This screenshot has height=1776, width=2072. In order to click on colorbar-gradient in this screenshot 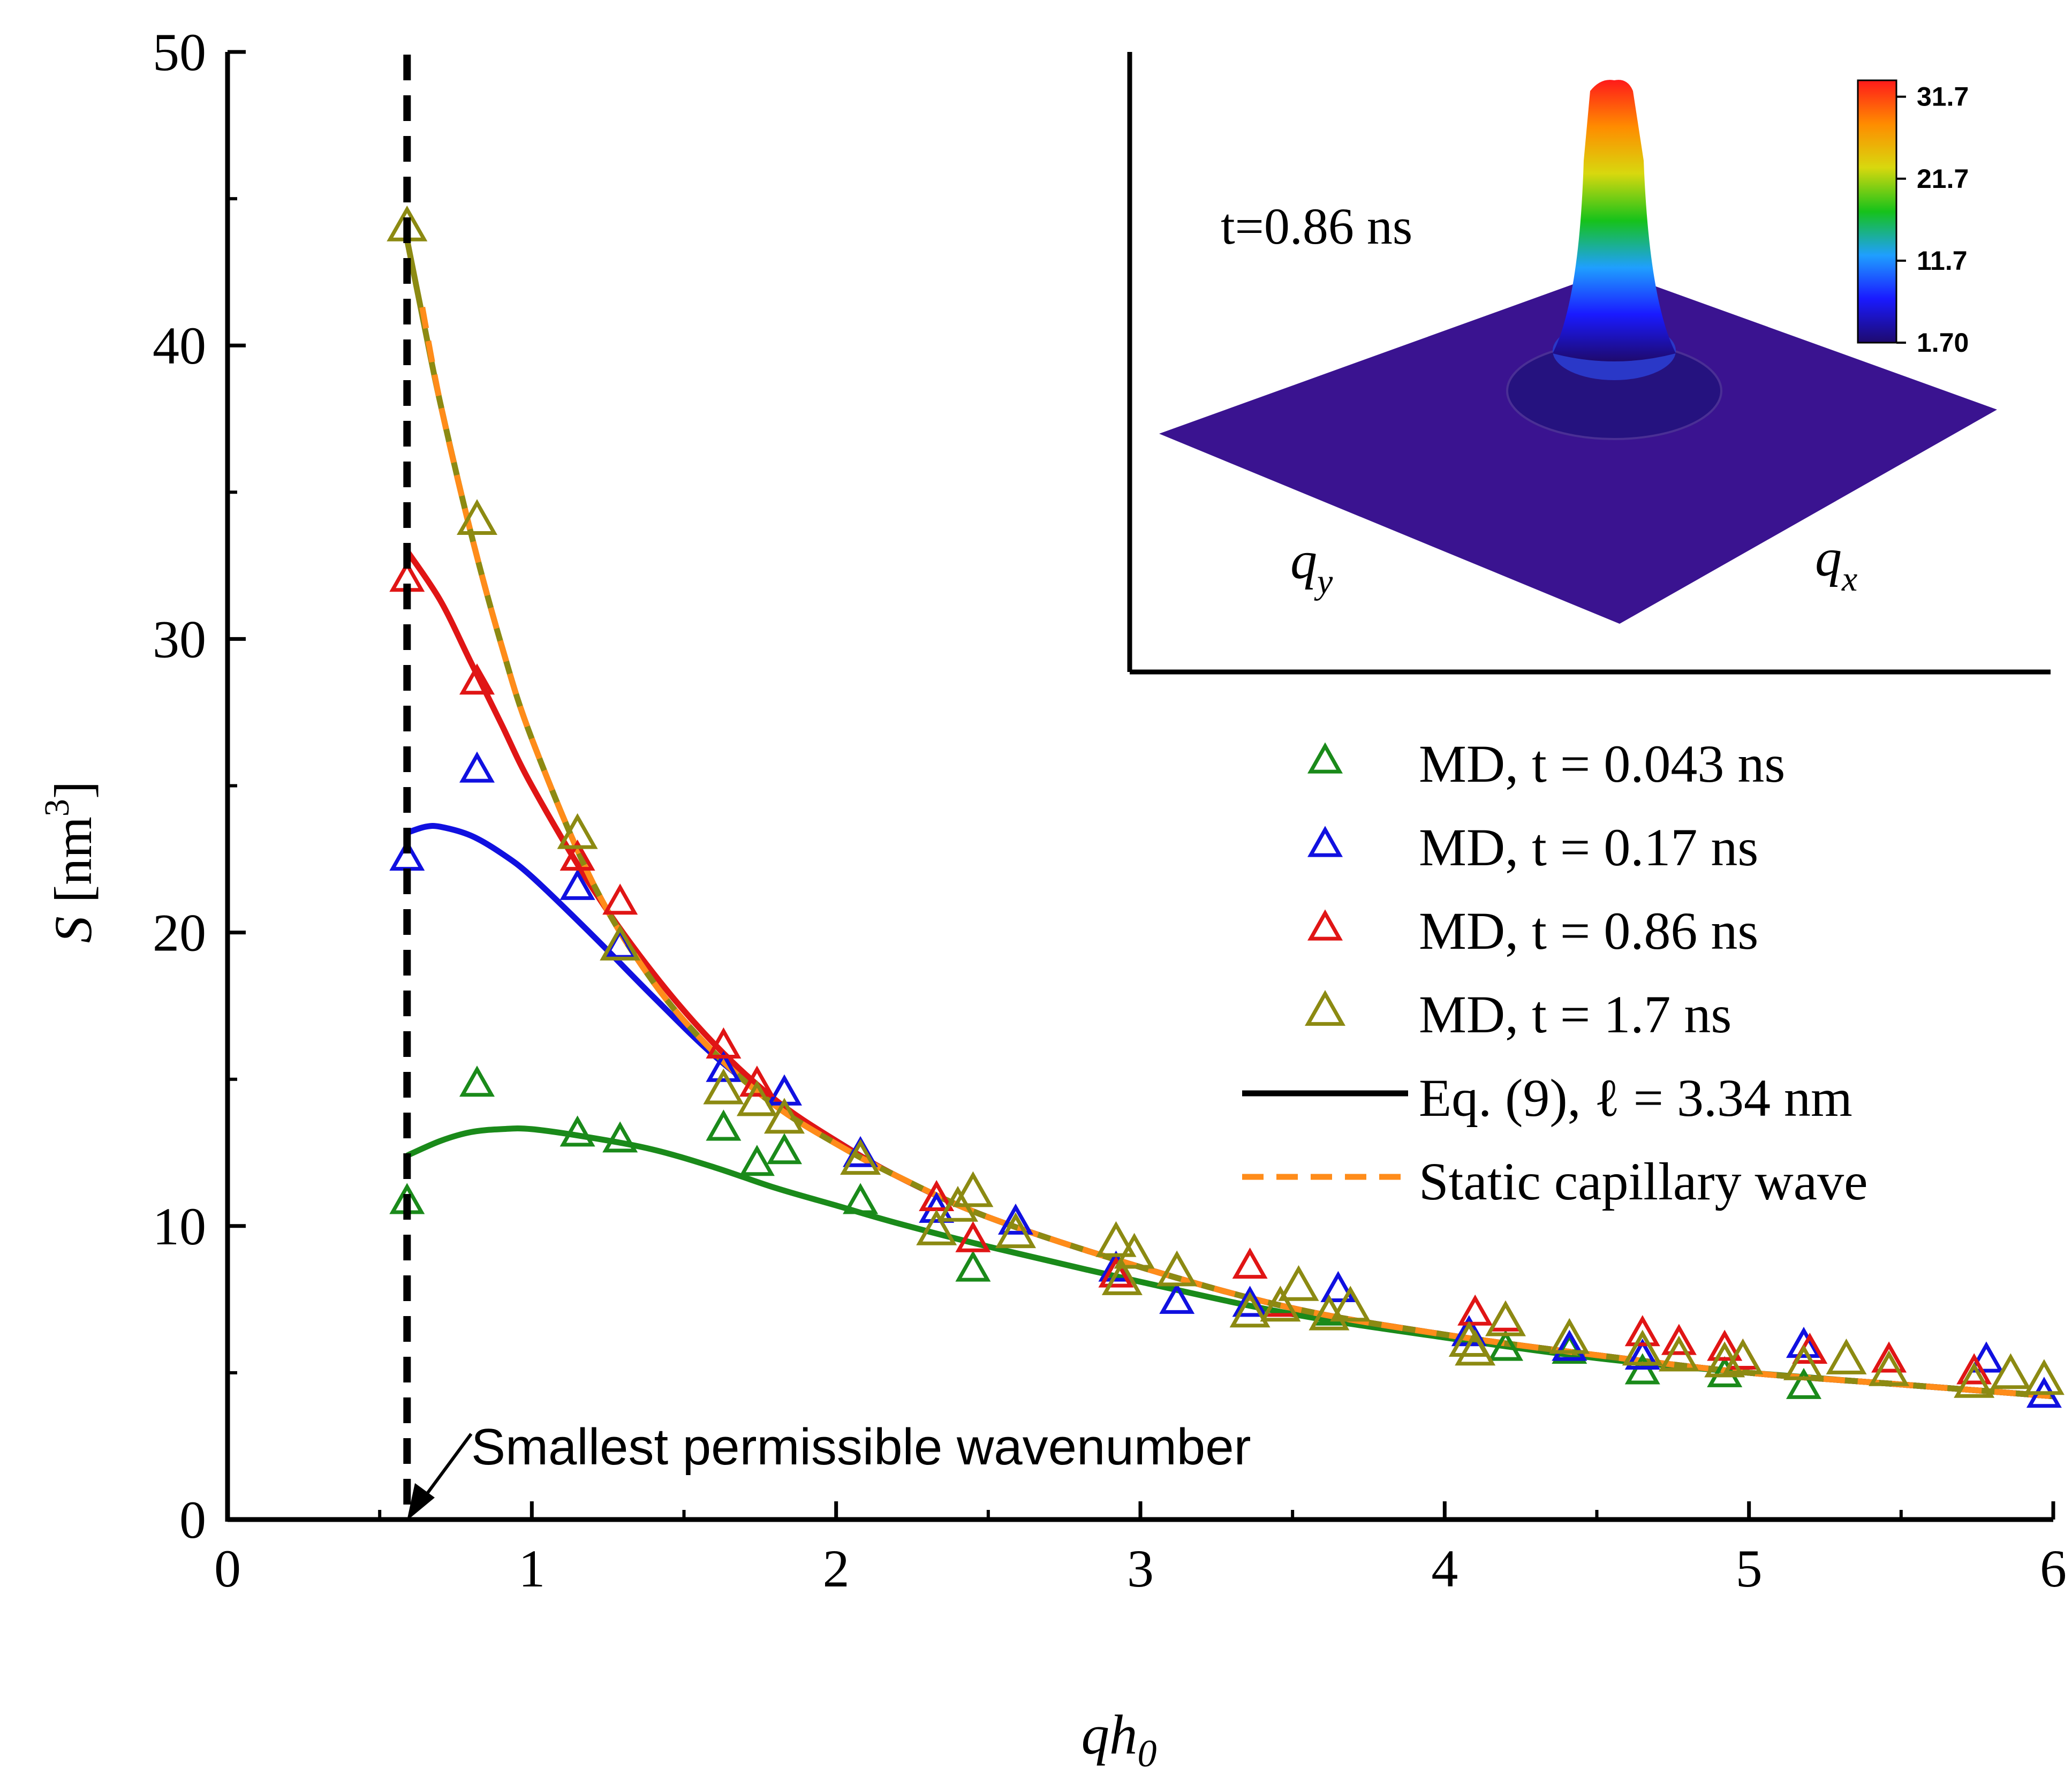, I will do `click(1877, 211)`.